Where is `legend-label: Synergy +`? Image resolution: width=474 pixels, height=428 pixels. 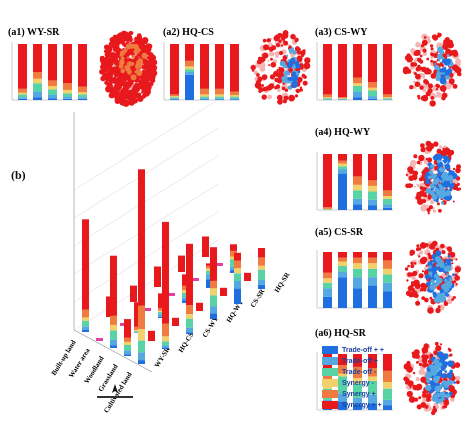
legend-label: Synergy + is located at coordinates (359, 394).